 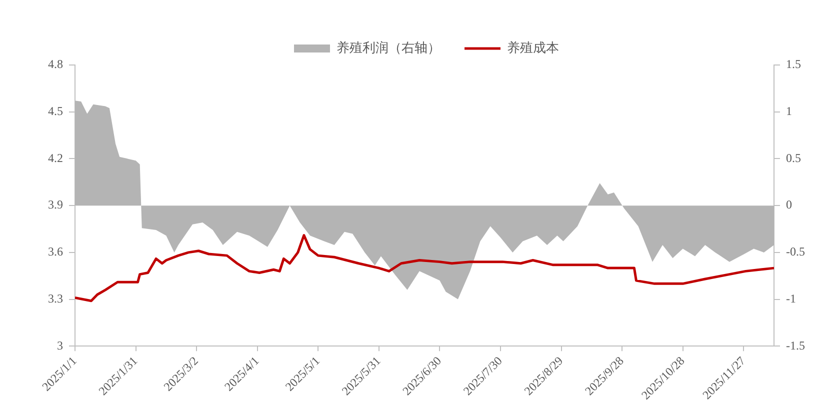 What do you see at coordinates (55, 251) in the screenshot?
I see `y-tick-label: 3.6` at bounding box center [55, 251].